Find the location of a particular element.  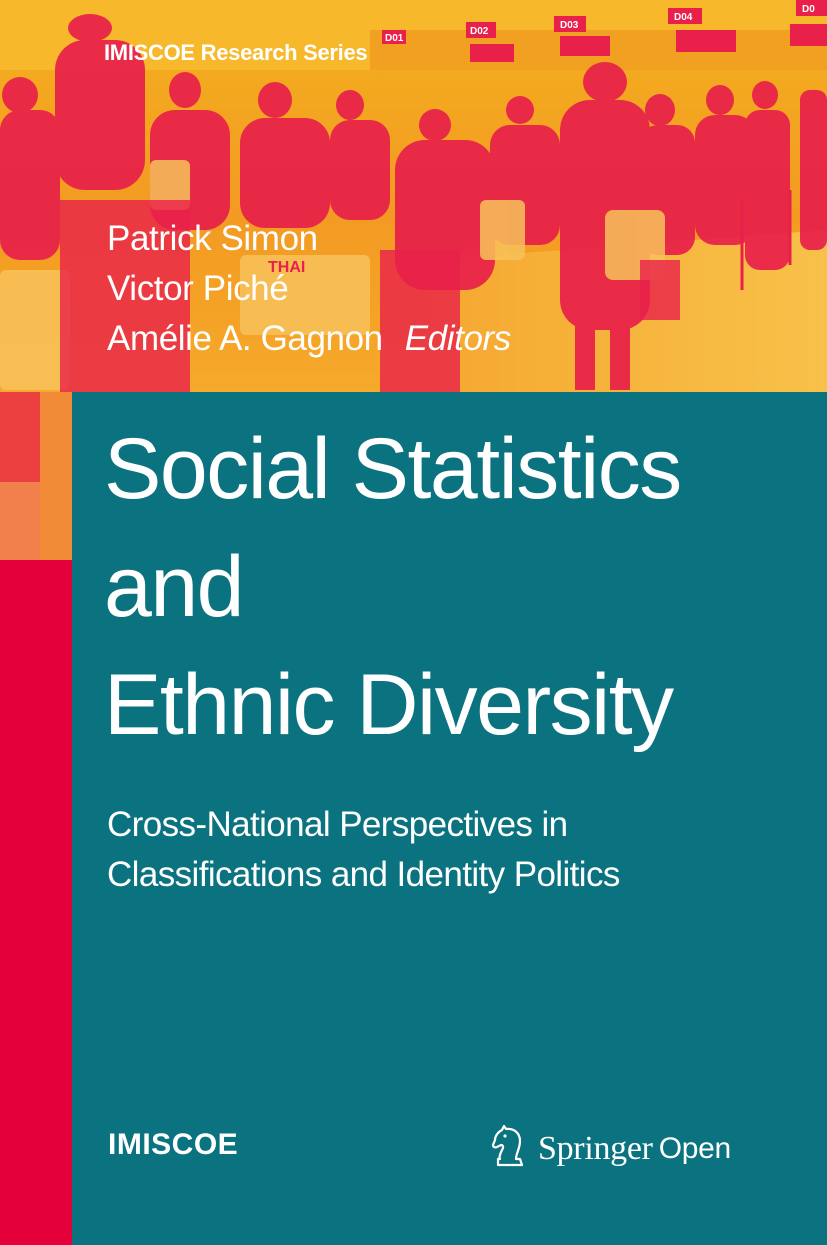

imiscoe-logo: IMISCOE is located at coordinates (173, 1144).